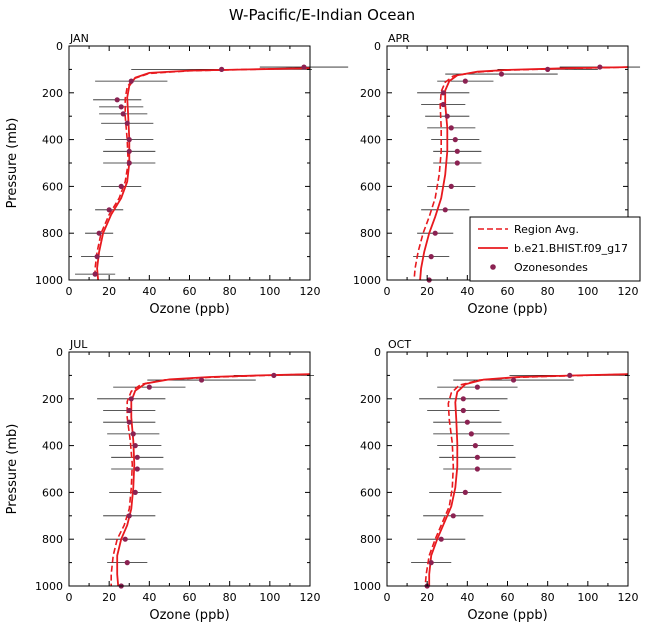 The height and width of the screenshot is (642, 645). I want to click on region-avg-line, so click(210, 479).